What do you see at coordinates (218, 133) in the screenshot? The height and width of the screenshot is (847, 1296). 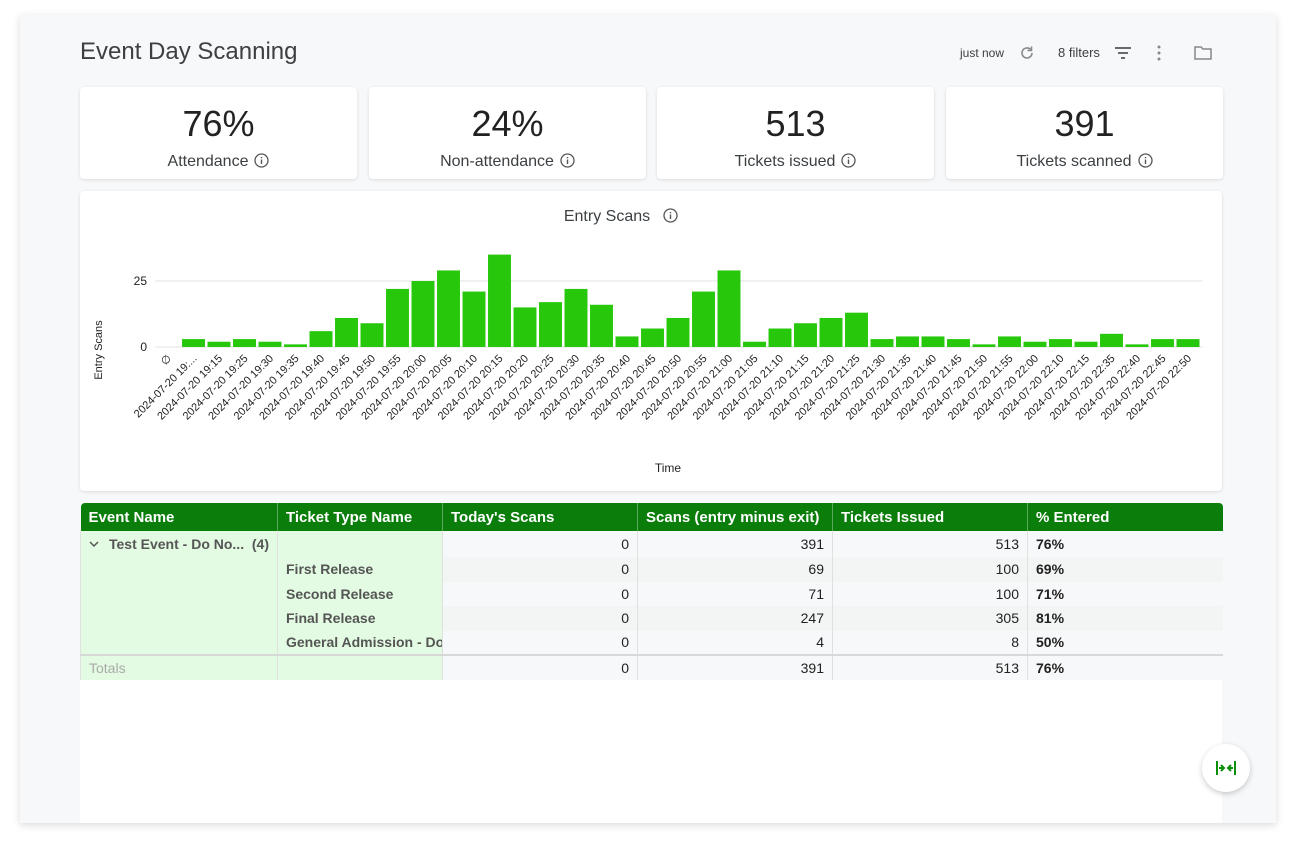 I see `kpi-card: 76% Attendance` at bounding box center [218, 133].